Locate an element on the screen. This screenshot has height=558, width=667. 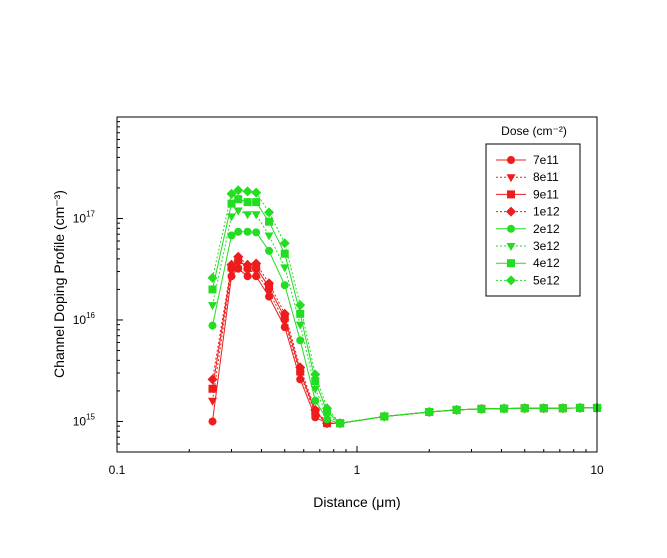
x-tick-label: 10 is located at coordinates (597, 470).